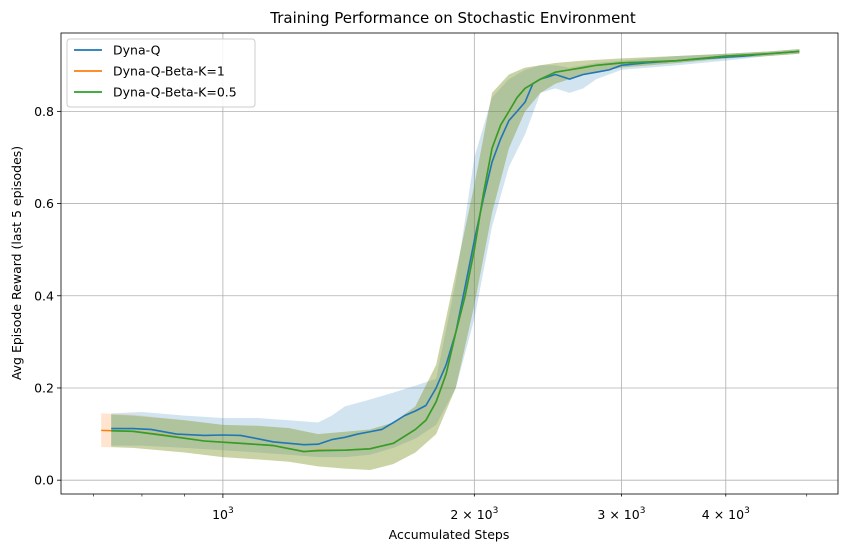  What do you see at coordinates (16, 263) in the screenshot?
I see `y-axis-title: Avg Episode Reward (last 5 episodes)` at bounding box center [16, 263].